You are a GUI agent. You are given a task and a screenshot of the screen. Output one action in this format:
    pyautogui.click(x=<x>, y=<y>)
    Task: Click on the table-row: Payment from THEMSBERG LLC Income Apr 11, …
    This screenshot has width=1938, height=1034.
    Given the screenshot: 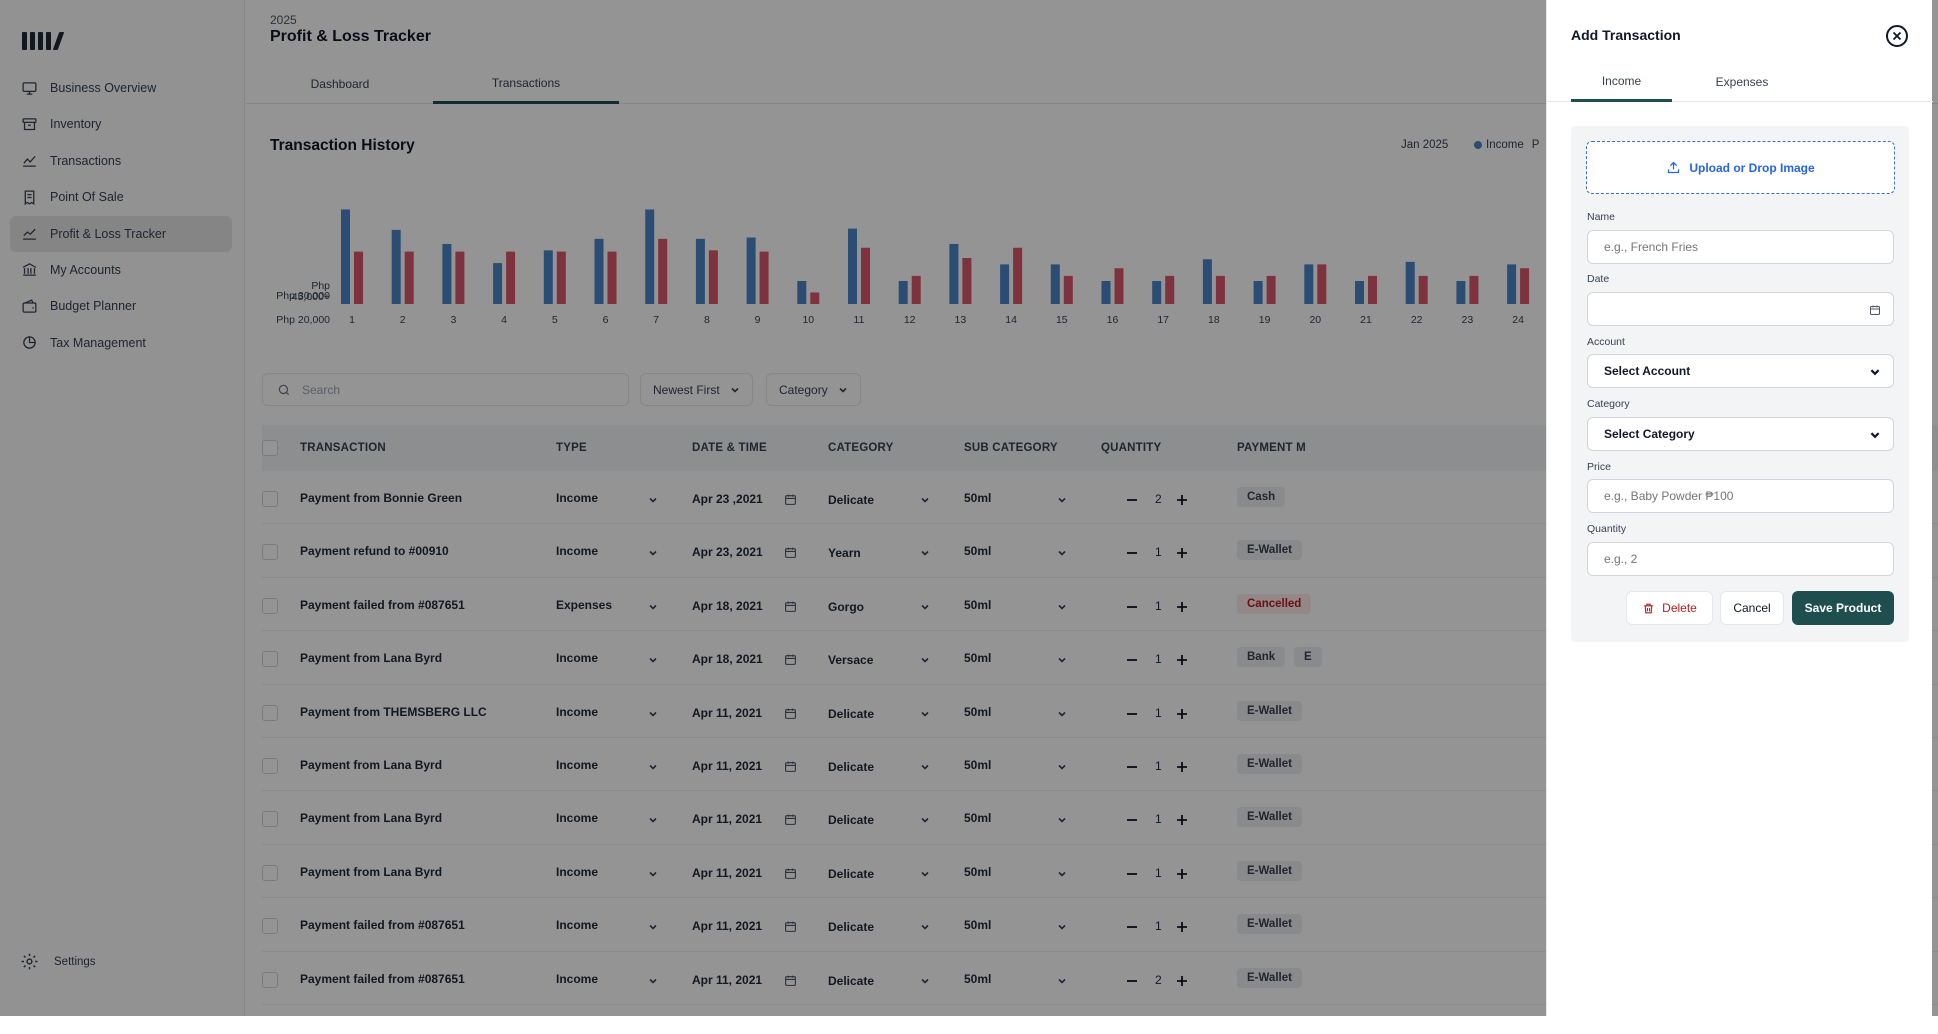 What is the action you would take?
    pyautogui.click(x=1100, y=711)
    